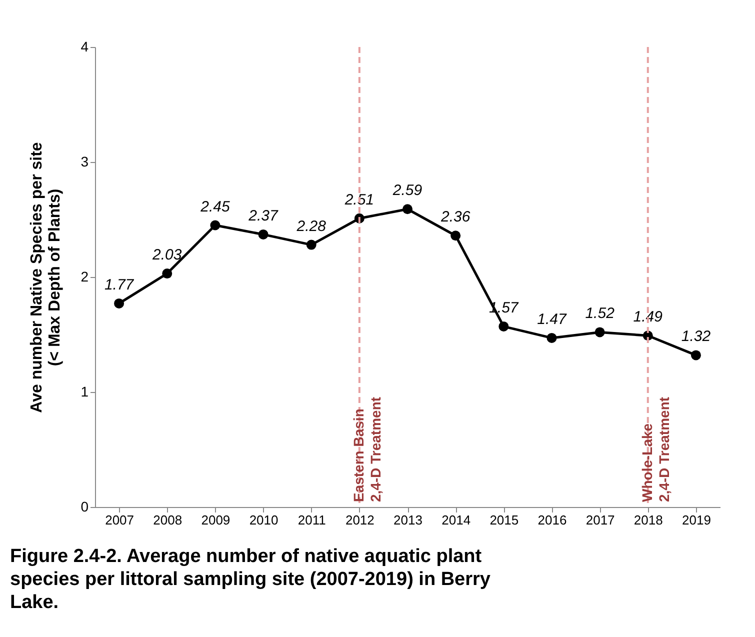 Image resolution: width=755 pixels, height=637 pixels. Describe the element at coordinates (407, 191) in the screenshot. I see `data-label: 2.59` at that location.